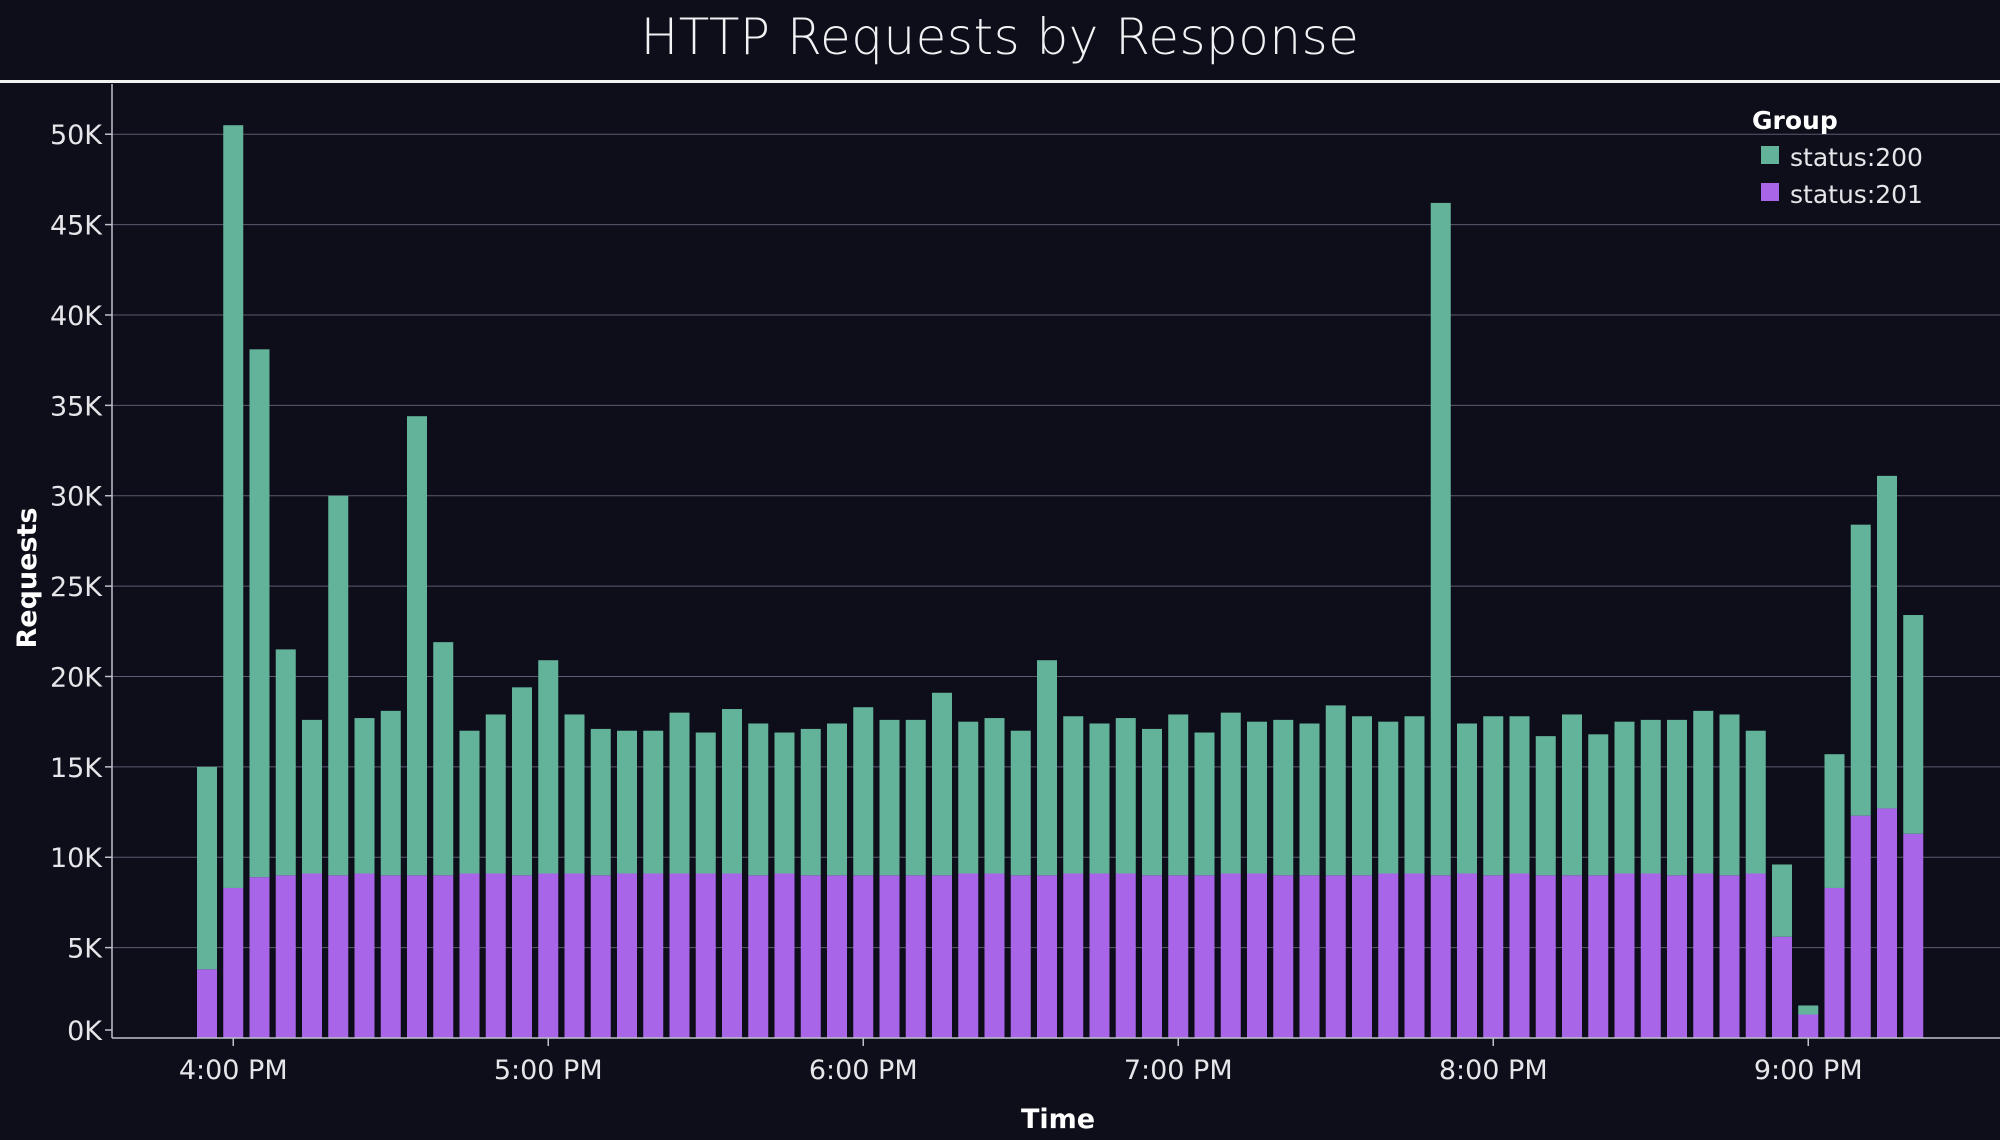  Describe the element at coordinates (863, 1070) in the screenshot. I see `x-tick-label: 6:00 PM` at that location.